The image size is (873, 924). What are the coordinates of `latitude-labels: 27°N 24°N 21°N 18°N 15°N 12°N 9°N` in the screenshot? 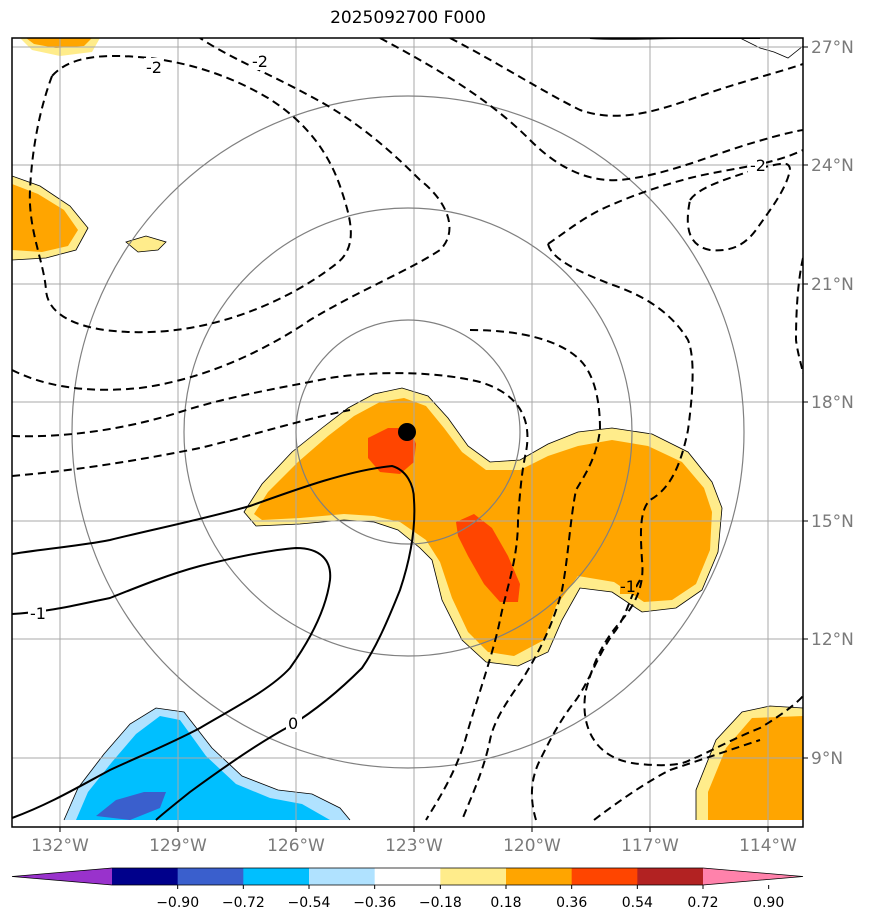 It's located at (832, 403).